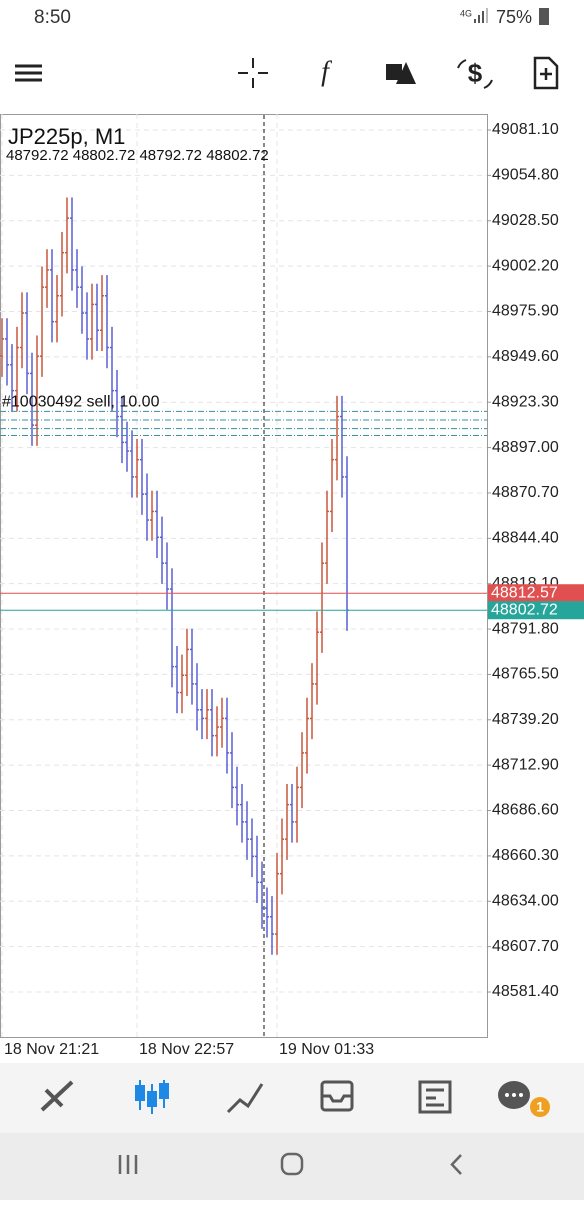 The height and width of the screenshot is (1205, 584). I want to click on x-tick-label: 19 Nov 01:33, so click(326, 1049).